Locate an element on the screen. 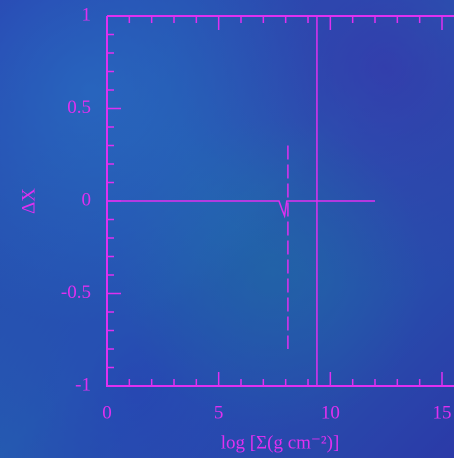 The width and height of the screenshot is (454, 458). x-tick-label: 15 is located at coordinates (442, 412).